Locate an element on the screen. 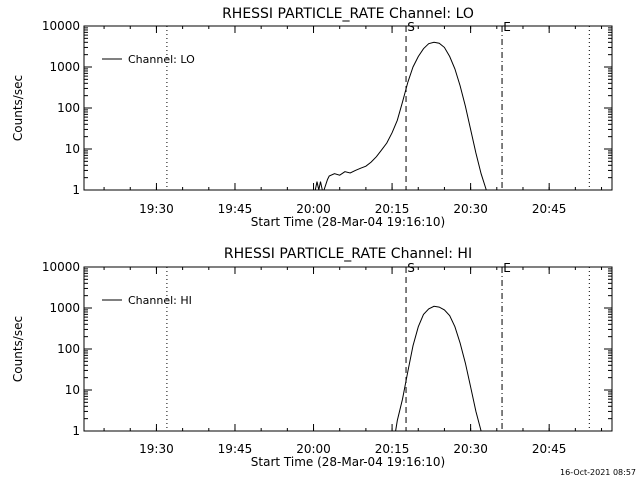 The height and width of the screenshot is (480, 640). footer-timestamp: 16-Oct-2021 08:57 is located at coordinates (598, 472).